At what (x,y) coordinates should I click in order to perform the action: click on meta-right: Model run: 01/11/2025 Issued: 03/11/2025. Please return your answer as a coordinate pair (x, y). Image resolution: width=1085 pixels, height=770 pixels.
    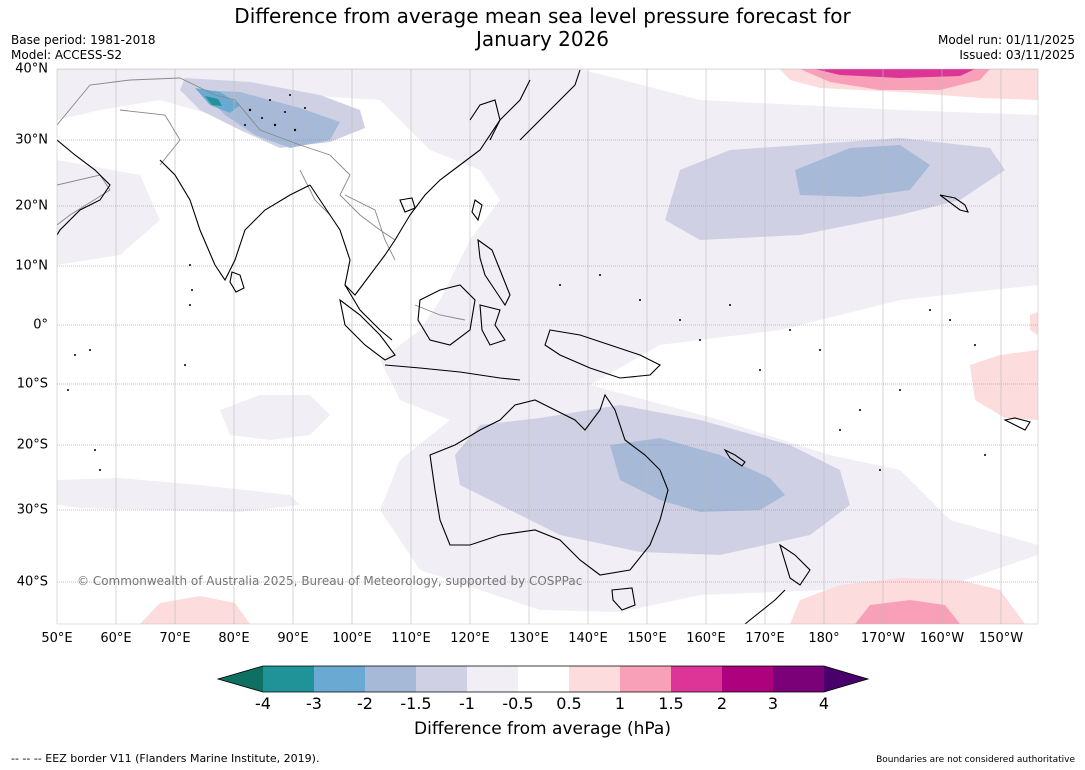
    Looking at the image, I should click on (1006, 48).